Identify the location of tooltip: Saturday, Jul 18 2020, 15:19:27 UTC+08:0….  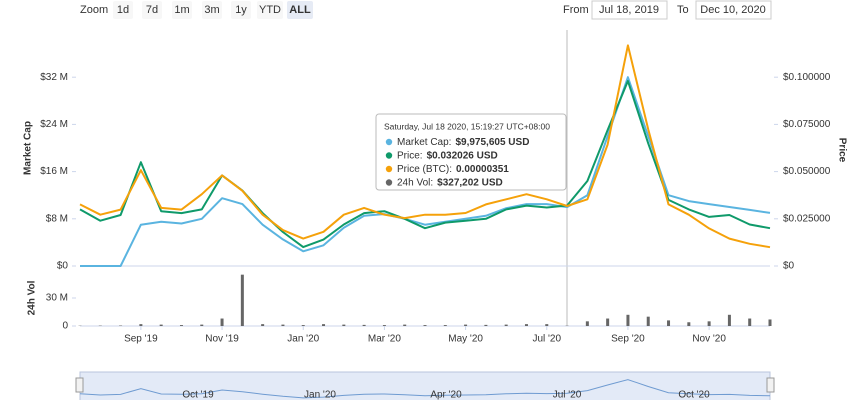
(471, 152).